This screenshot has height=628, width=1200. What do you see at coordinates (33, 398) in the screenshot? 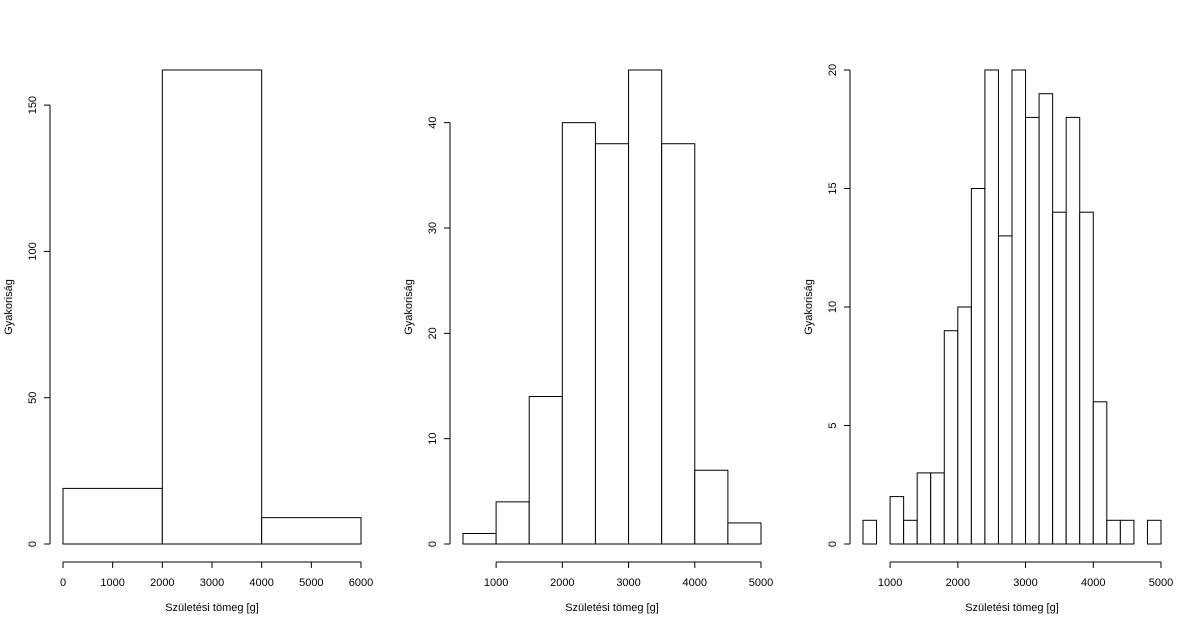
I see `y-tick-label: 50` at bounding box center [33, 398].